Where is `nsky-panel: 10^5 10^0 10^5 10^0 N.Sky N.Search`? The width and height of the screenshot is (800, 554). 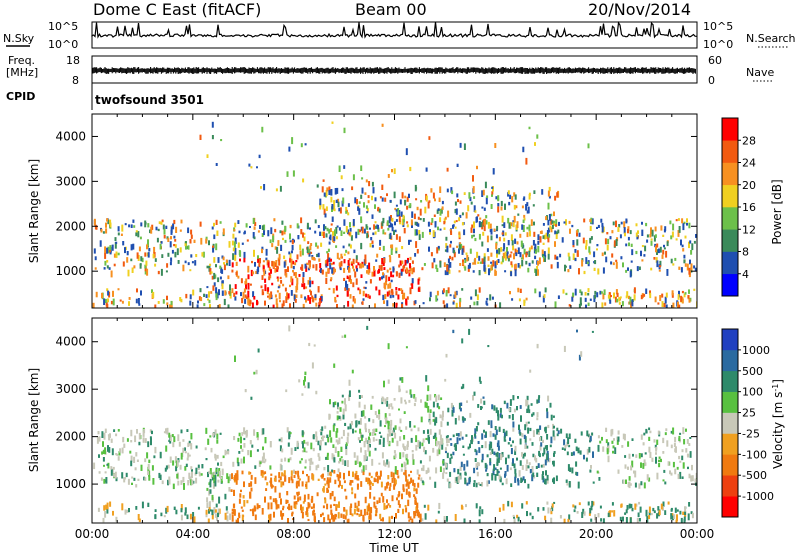 nsky-panel: 10^5 10^0 10^5 10^0 N.Sky N.Search is located at coordinates (399, 35).